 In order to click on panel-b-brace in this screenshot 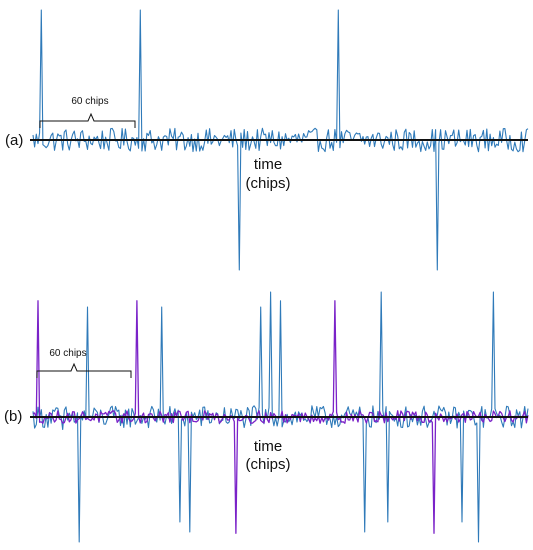, I will do `click(84, 370)`.